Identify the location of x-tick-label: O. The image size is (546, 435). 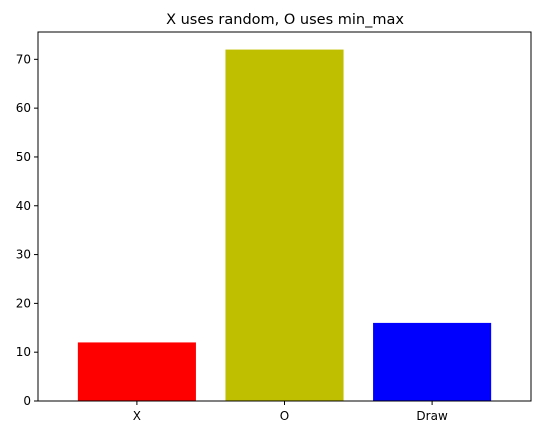
(284, 416).